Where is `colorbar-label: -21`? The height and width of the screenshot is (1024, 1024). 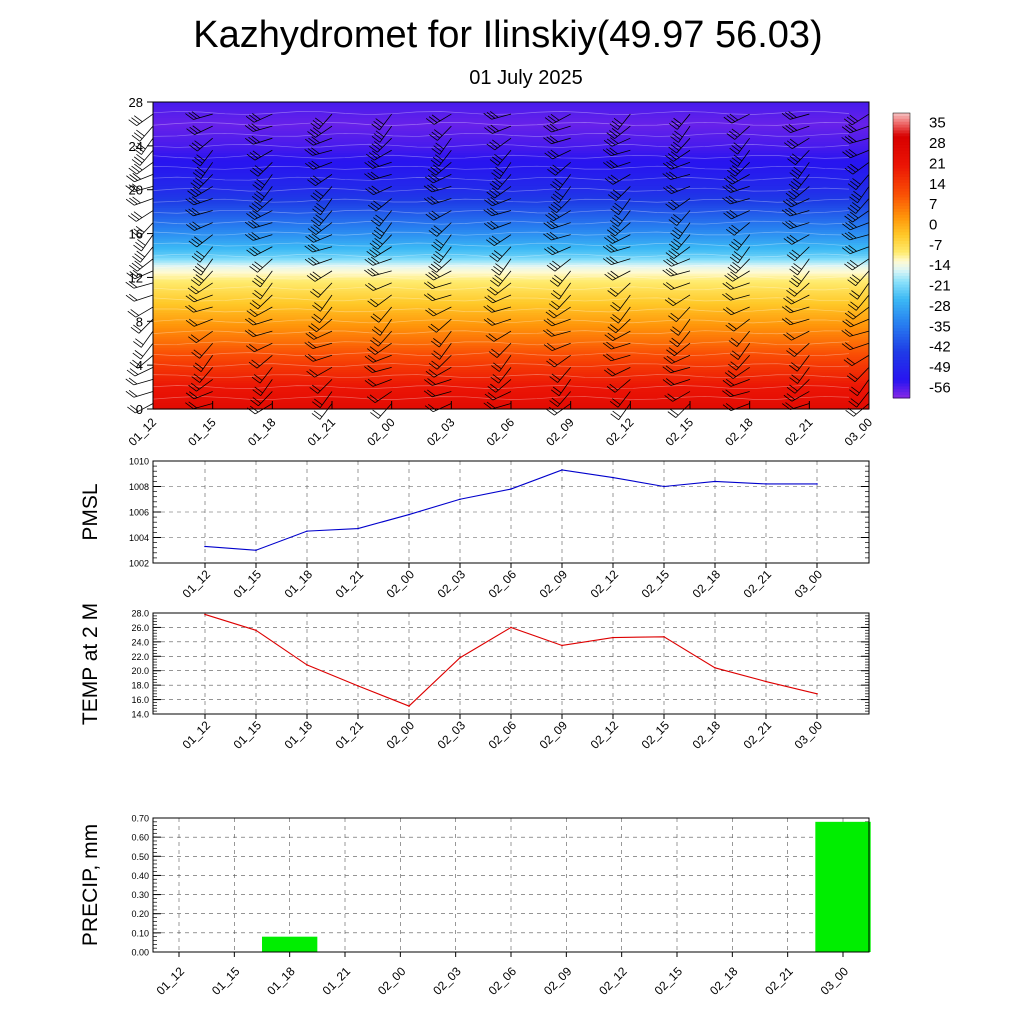
colorbar-label: -21 is located at coordinates (940, 286).